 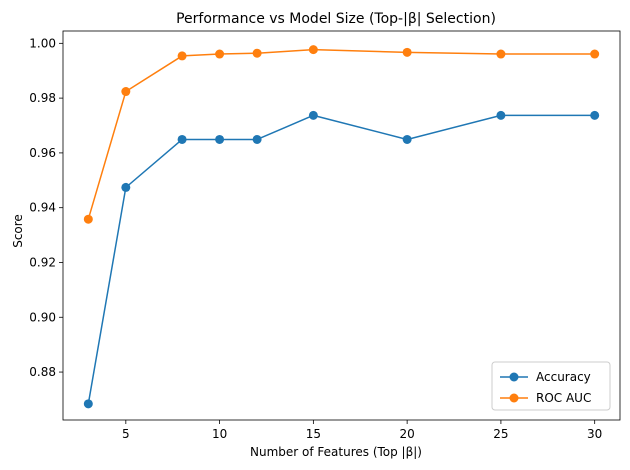 What do you see at coordinates (42, 43) in the screenshot?
I see `y-tick-label-6: 1.00` at bounding box center [42, 43].